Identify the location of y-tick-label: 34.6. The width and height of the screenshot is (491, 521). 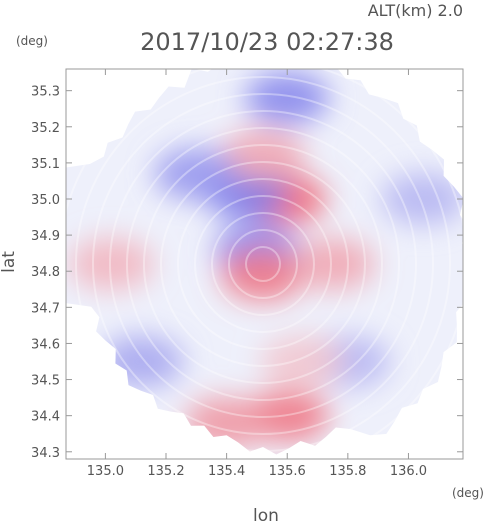
(45, 344).